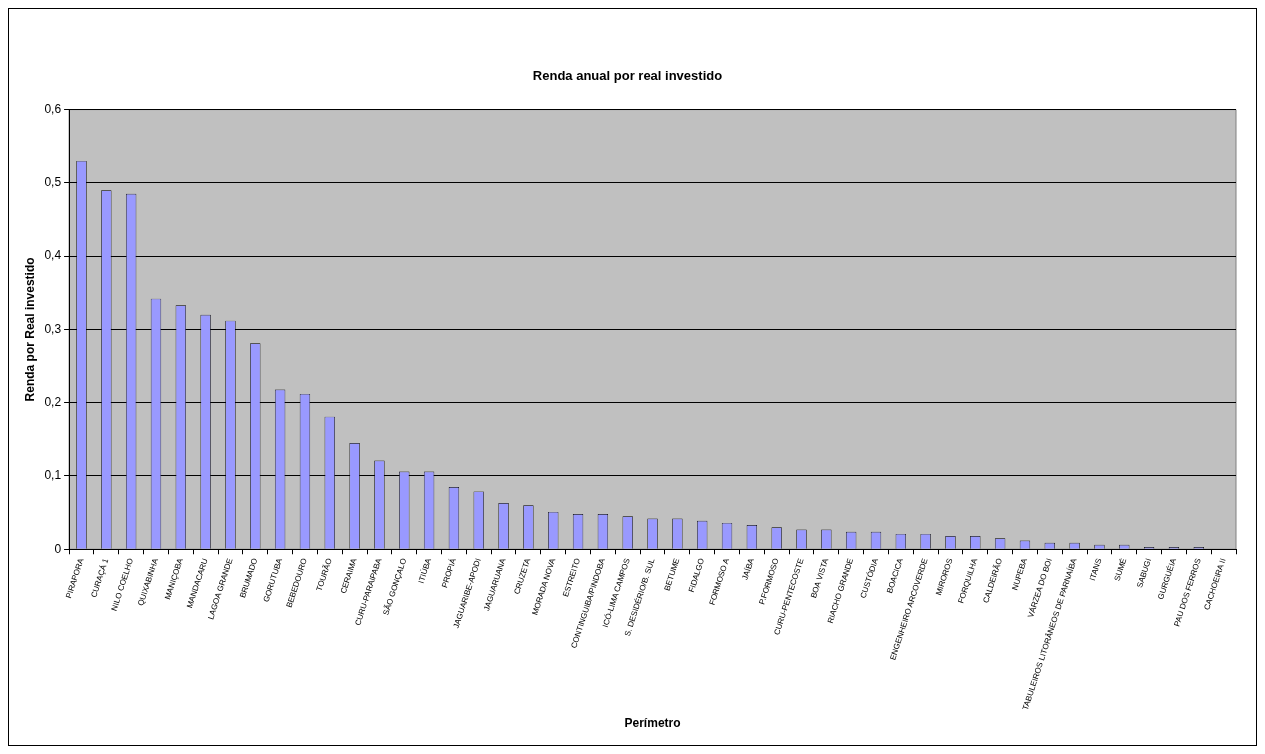  What do you see at coordinates (1095, 569) in the screenshot?
I see `x-tick-label: ITANS` at bounding box center [1095, 569].